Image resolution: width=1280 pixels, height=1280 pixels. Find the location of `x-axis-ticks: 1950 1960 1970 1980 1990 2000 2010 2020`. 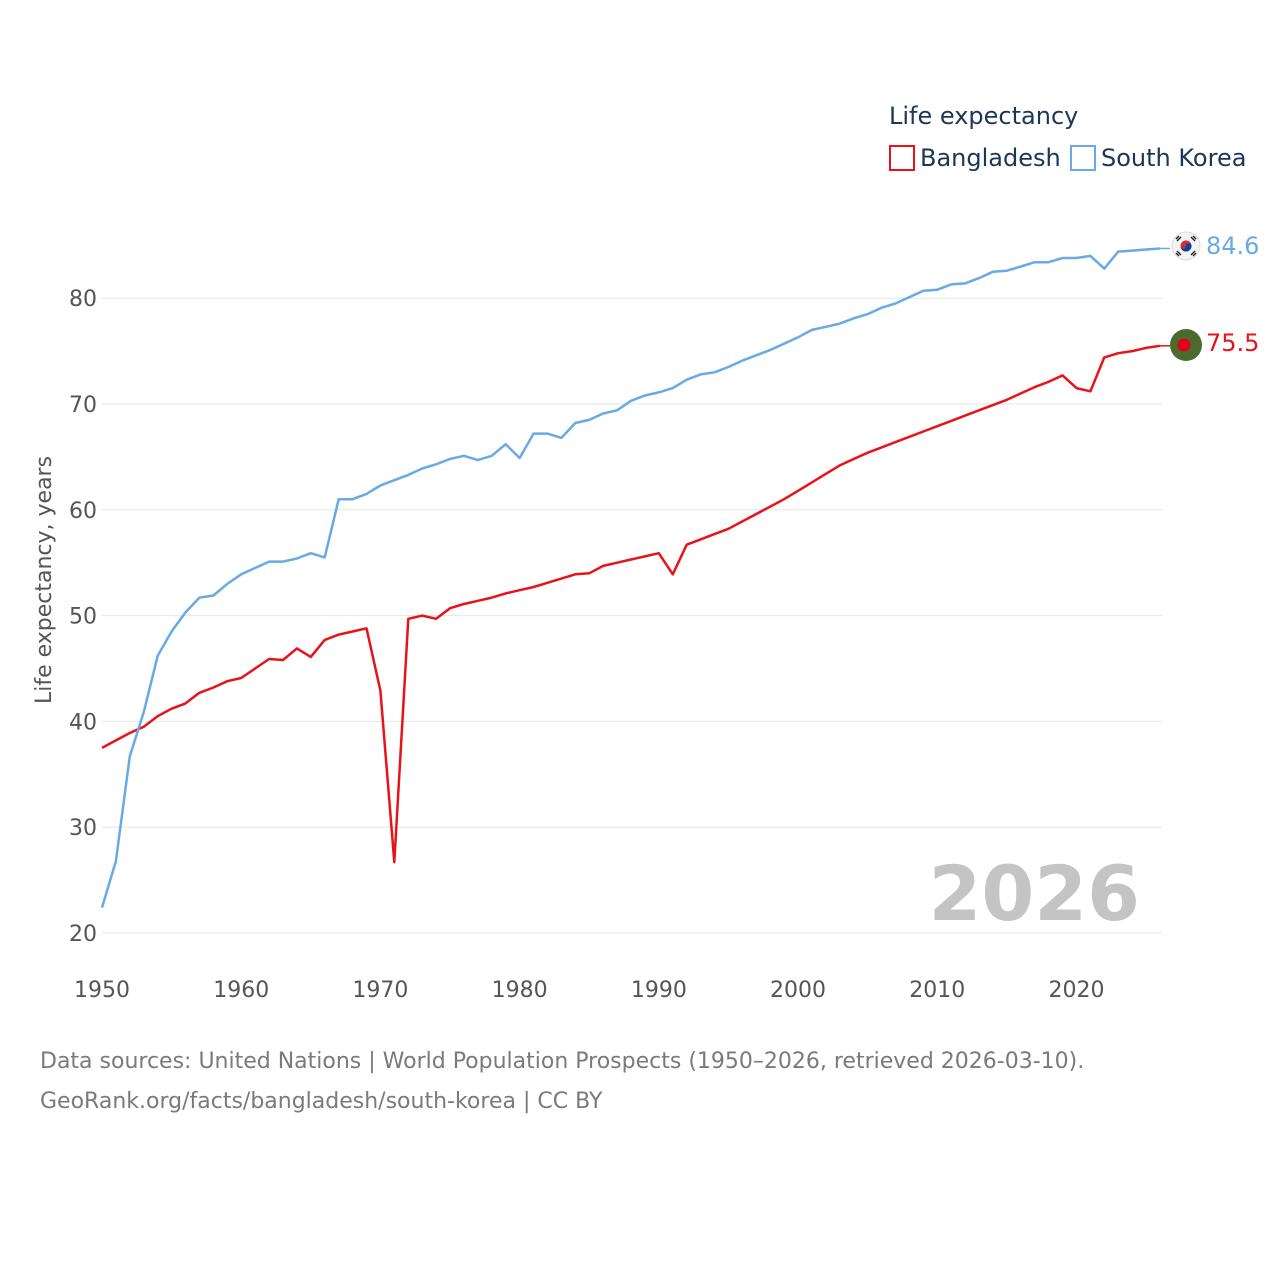

x-axis-ticks: 1950 1960 1970 1980 1990 2000 2010 2020 is located at coordinates (589, 990).